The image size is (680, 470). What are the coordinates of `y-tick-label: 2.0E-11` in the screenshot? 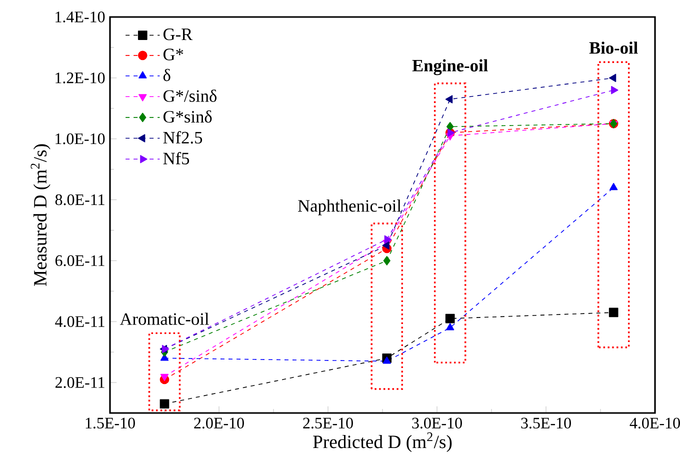 It's located at (79, 382).